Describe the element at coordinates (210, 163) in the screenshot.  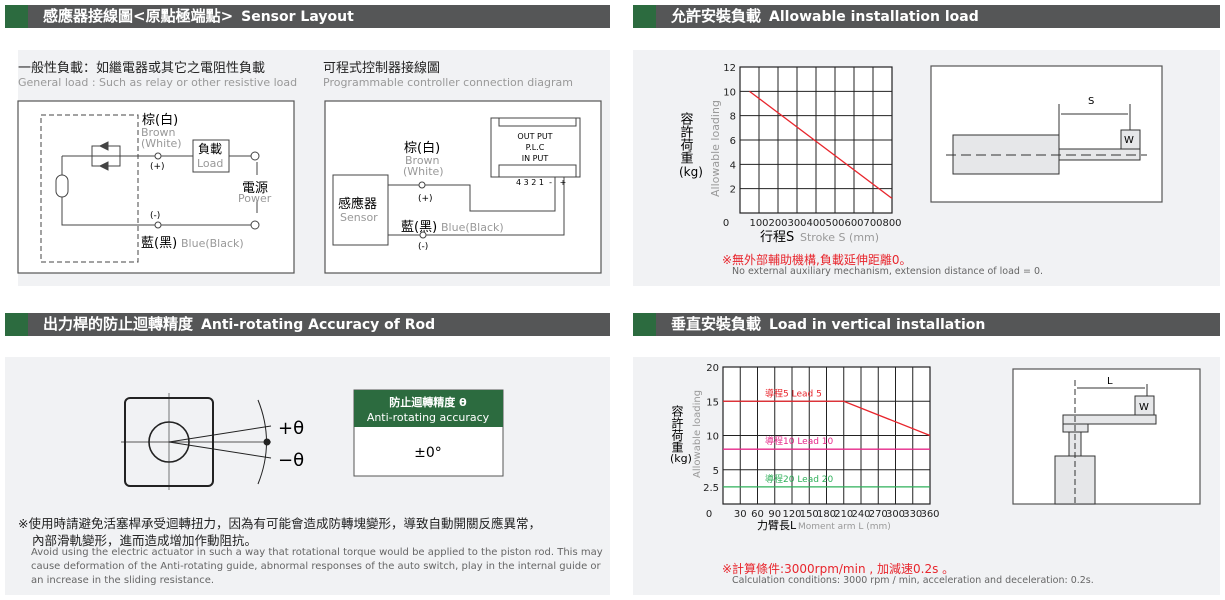
I see `load-label-en: Load` at that location.